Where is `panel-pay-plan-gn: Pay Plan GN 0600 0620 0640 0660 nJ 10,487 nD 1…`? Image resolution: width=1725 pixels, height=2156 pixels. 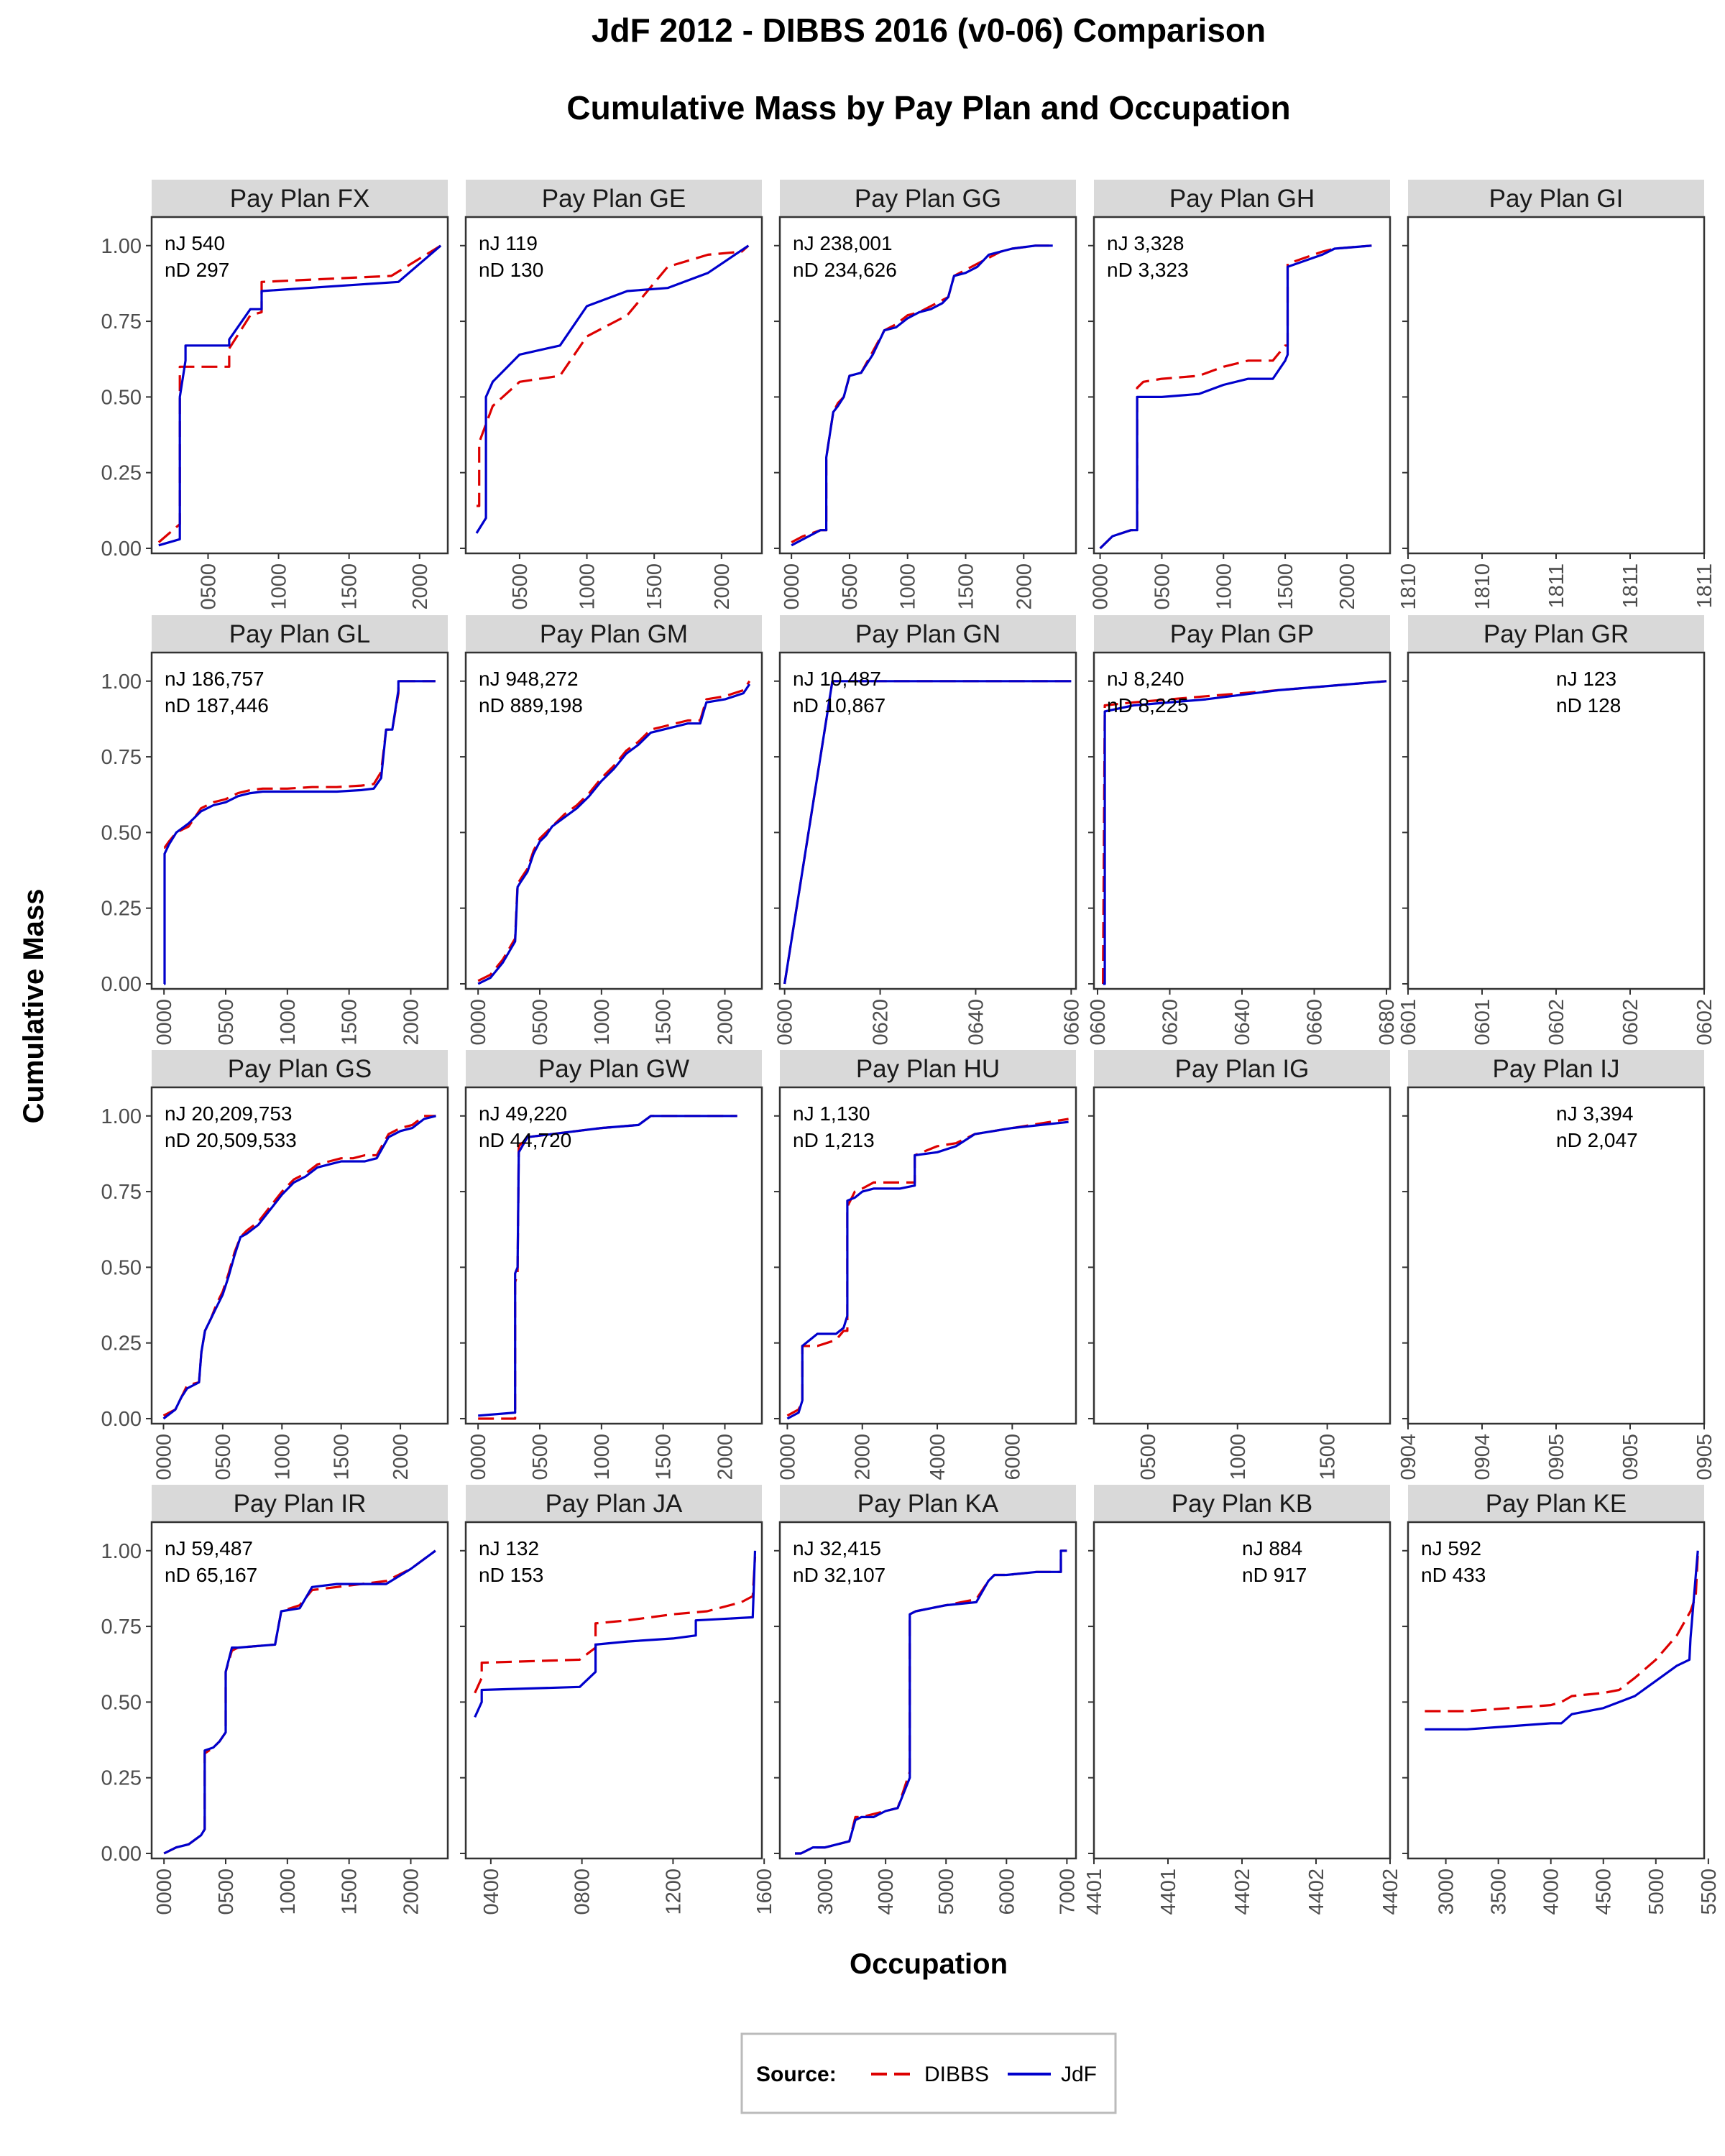
panel-pay-plan-gn: Pay Plan GN 0600 0620 0640 0660 nJ 10,487 nD 1… is located at coordinates (928, 831).